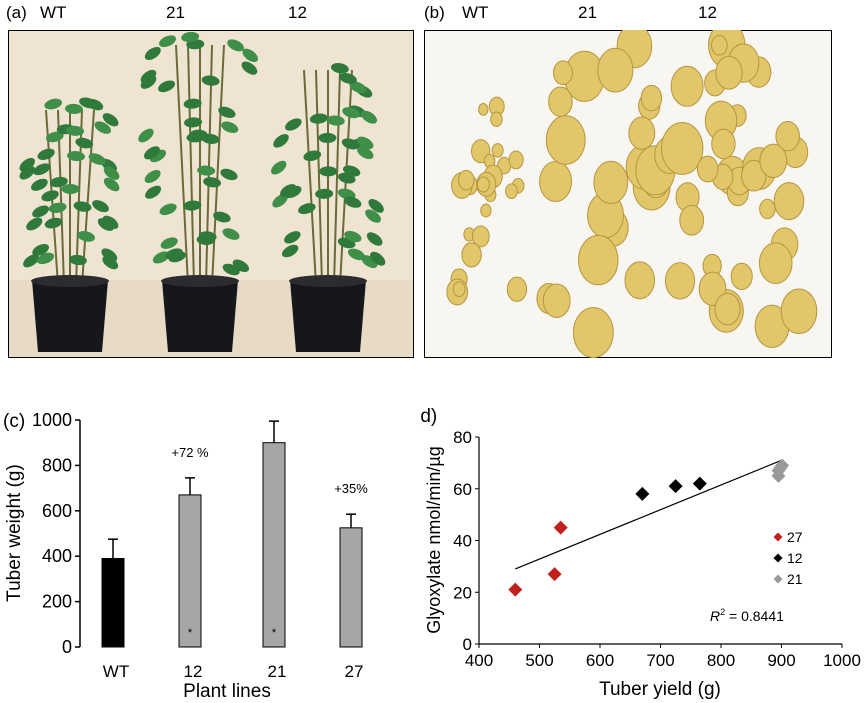  What do you see at coordinates (190, 452) in the screenshot?
I see `percent-annotation: +72 %` at bounding box center [190, 452].